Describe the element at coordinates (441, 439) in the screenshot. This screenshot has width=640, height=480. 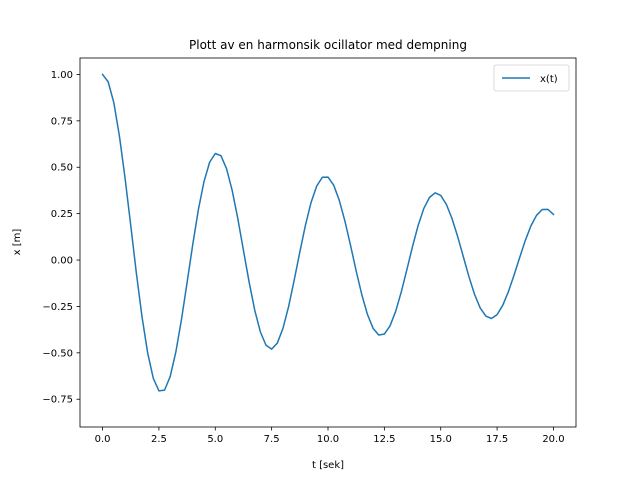
I see `x-tick-label: 15.0` at that location.